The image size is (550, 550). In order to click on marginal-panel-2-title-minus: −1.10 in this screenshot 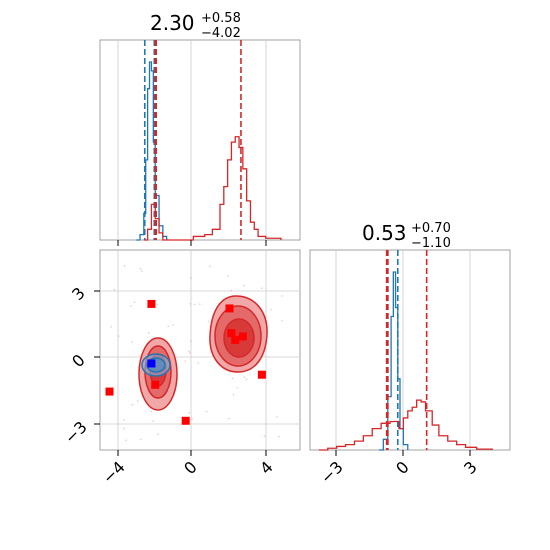, I will do `click(431, 243)`.